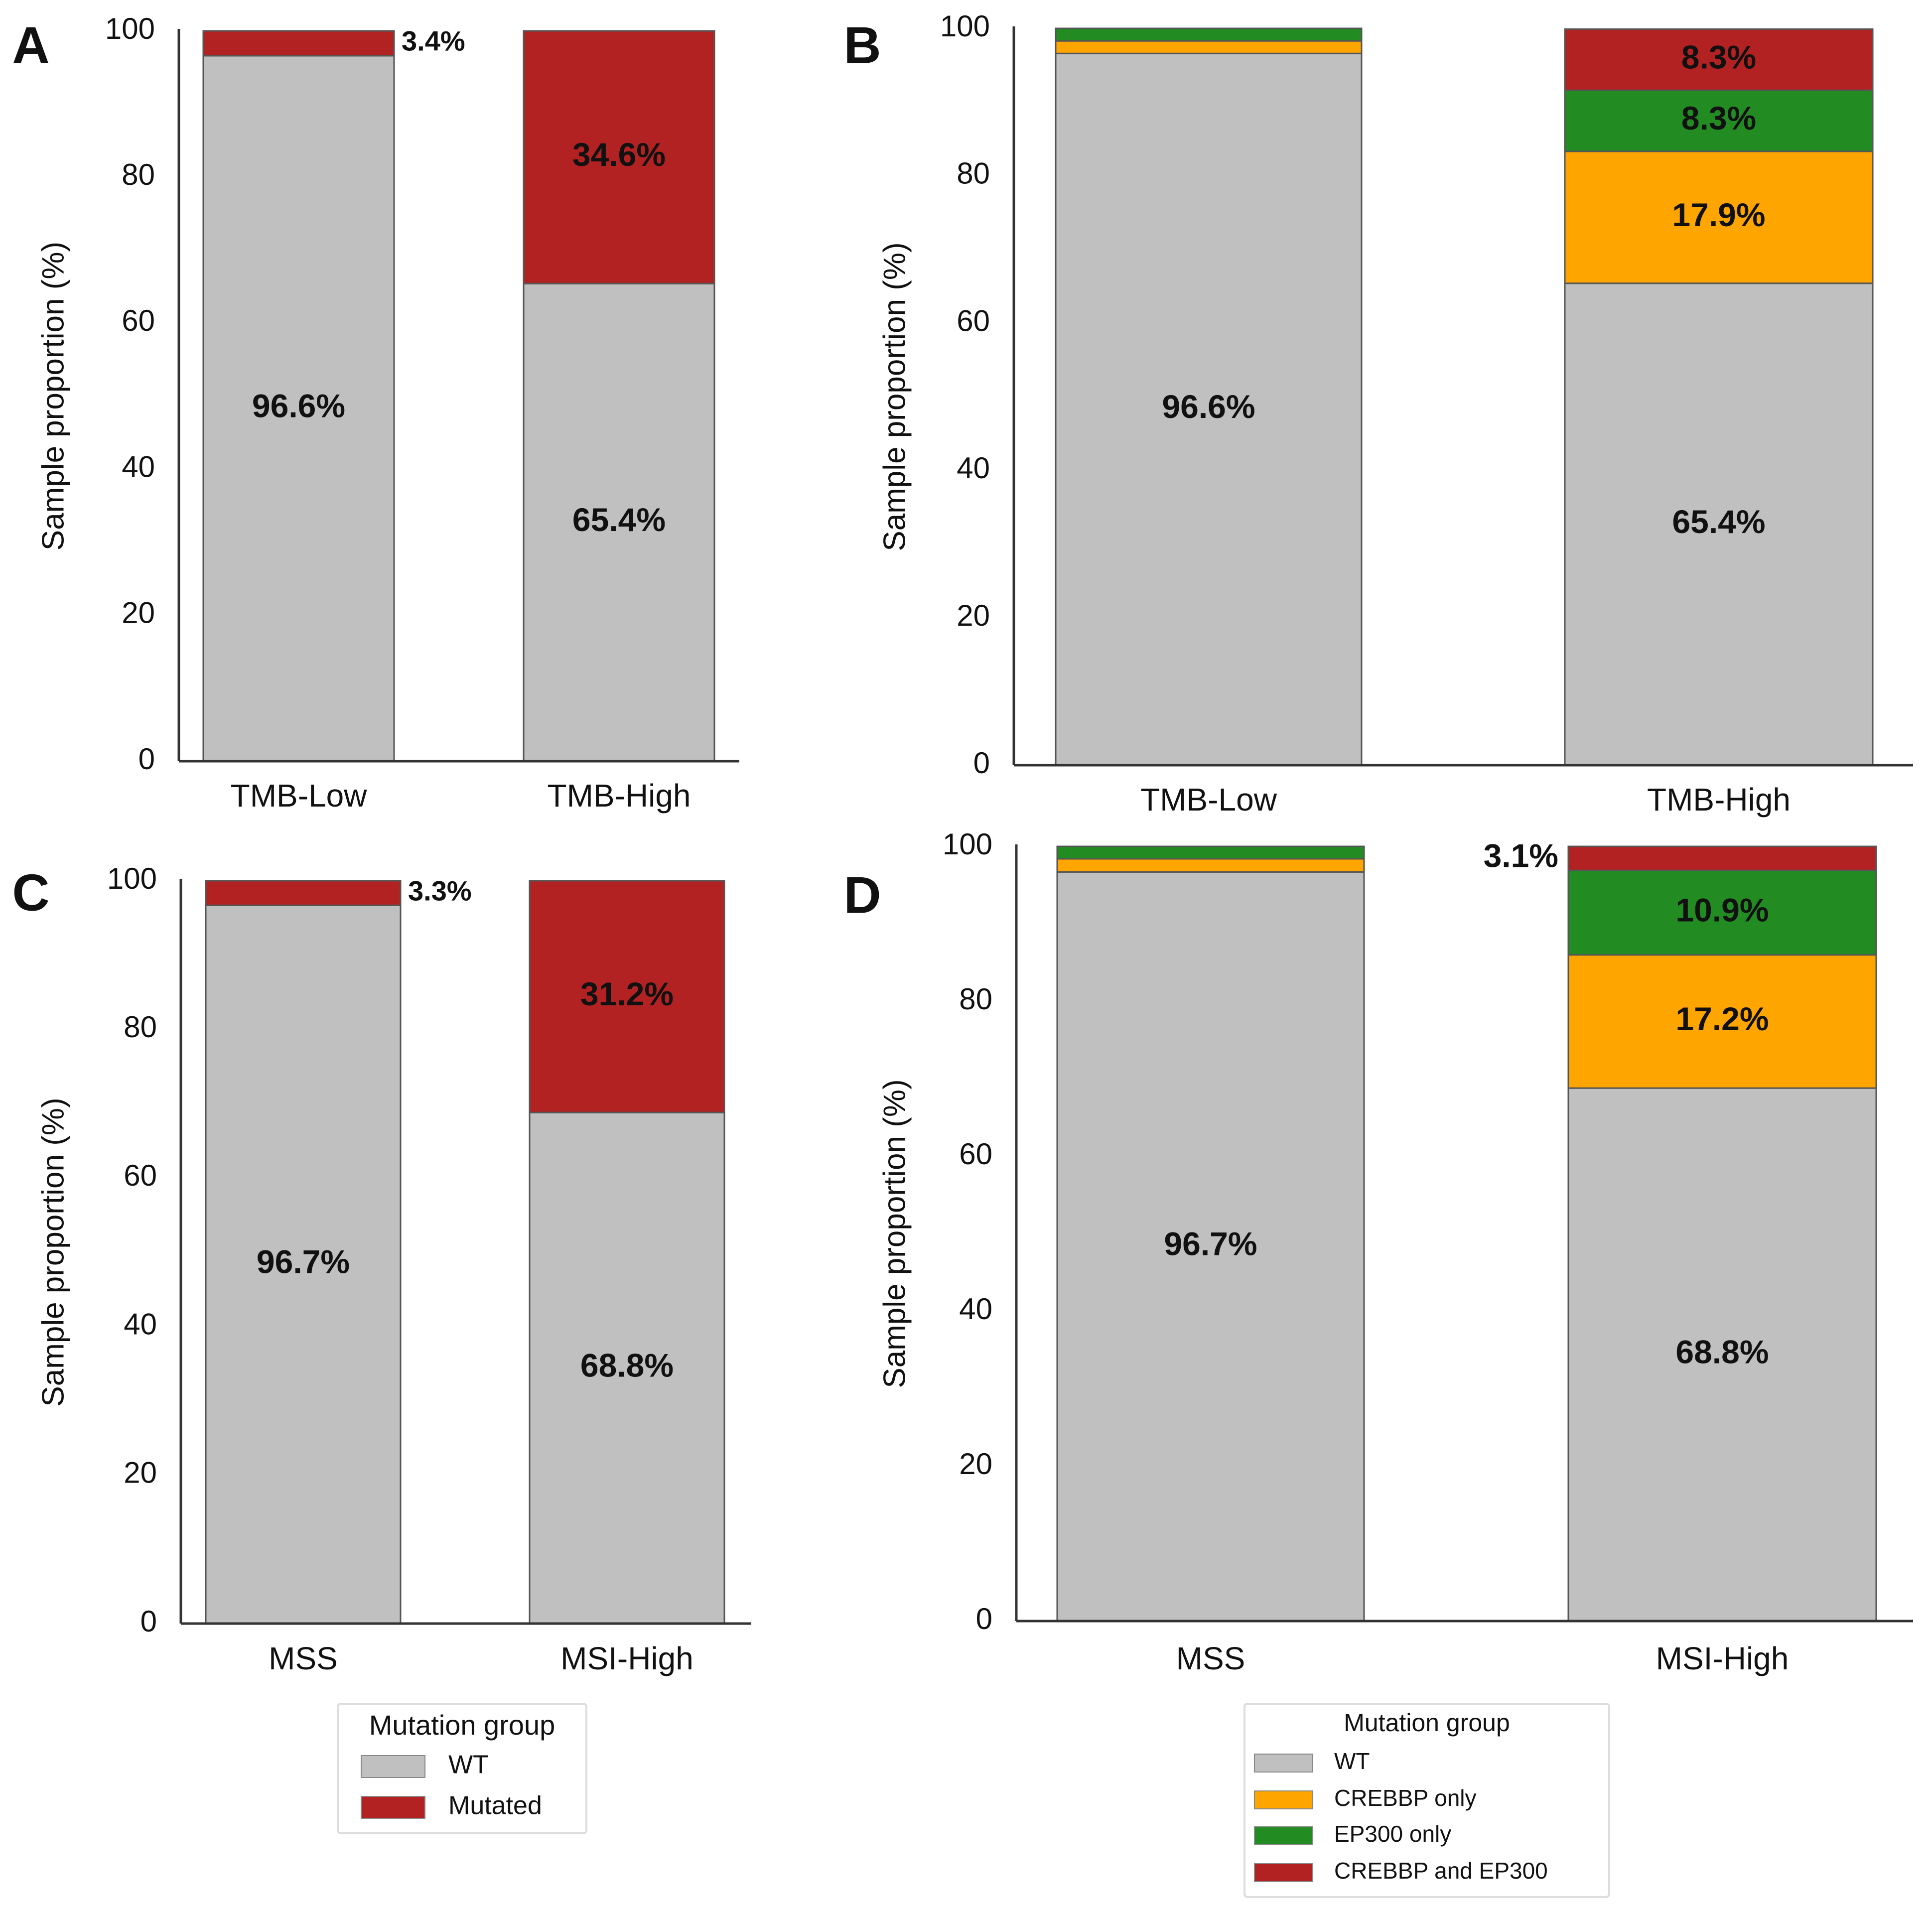 The height and width of the screenshot is (1910, 1932). What do you see at coordinates (1722, 1018) in the screenshot?
I see `value-label: 17.2%` at bounding box center [1722, 1018].